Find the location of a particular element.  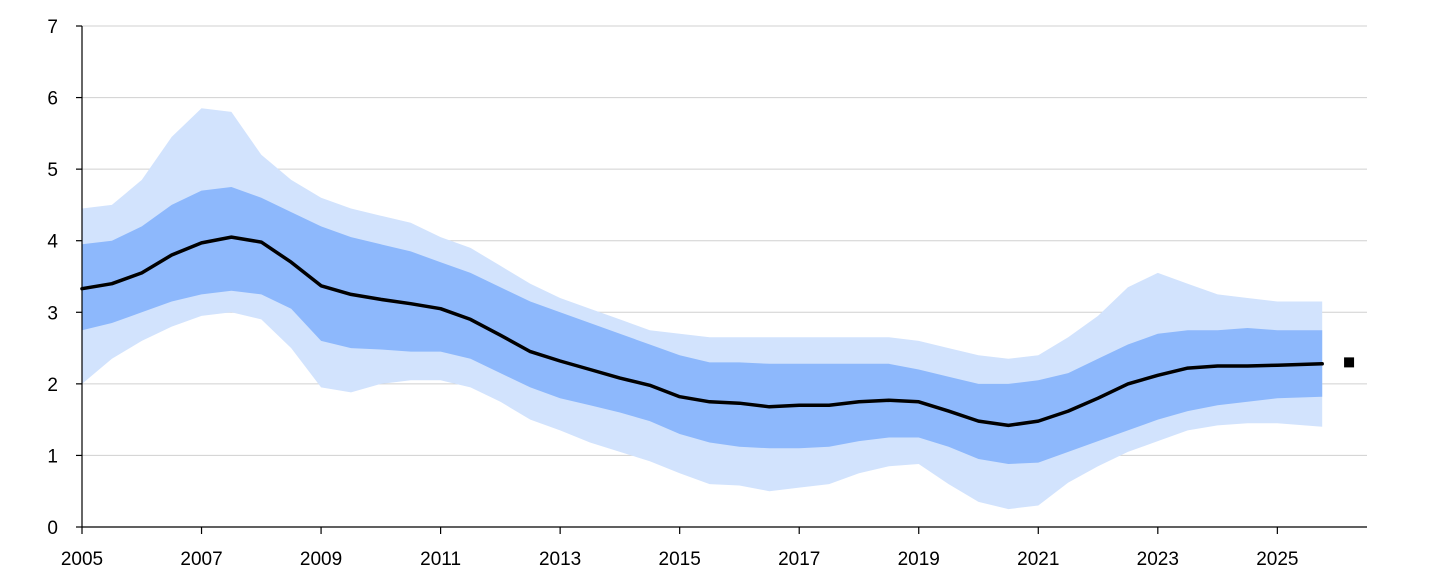

y-tick-label-6: 6 is located at coordinates (52, 99).